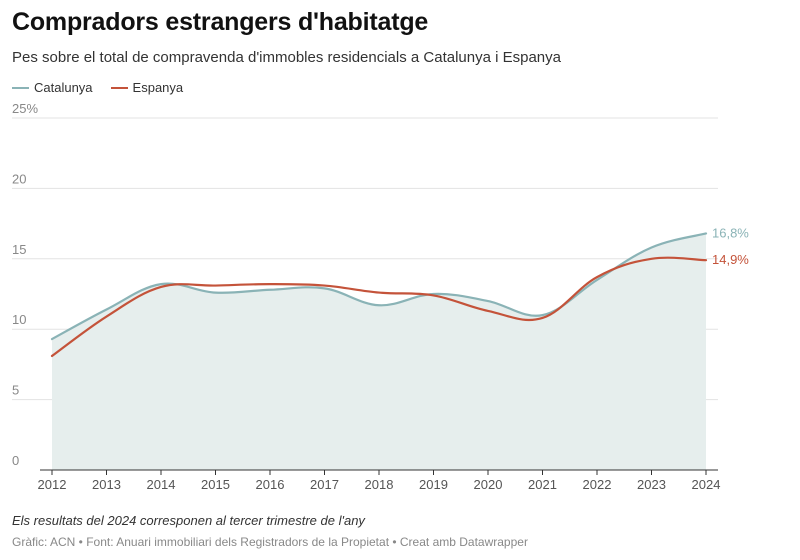 The height and width of the screenshot is (560, 800). Describe the element at coordinates (158, 87) in the screenshot. I see `legend-label-espanya: Espanya` at that location.